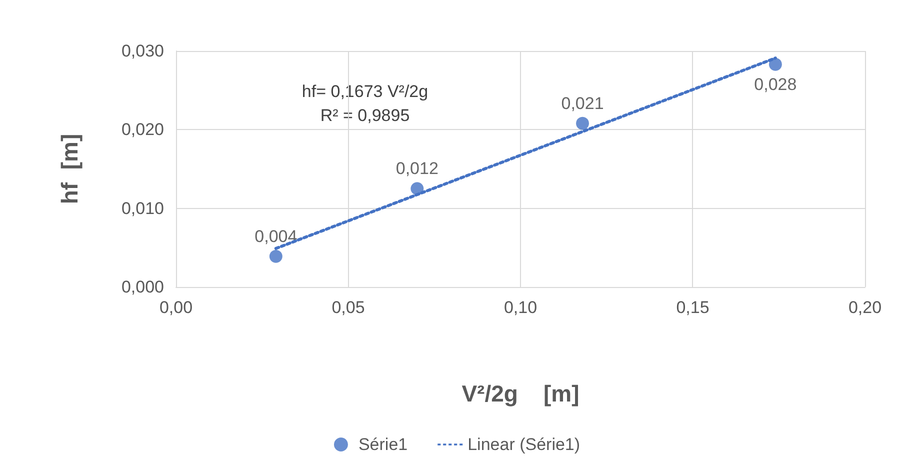 The width and height of the screenshot is (914, 471). What do you see at coordinates (365, 91) in the screenshot?
I see `annotation: hf= 0,1673 V²/2g` at bounding box center [365, 91].